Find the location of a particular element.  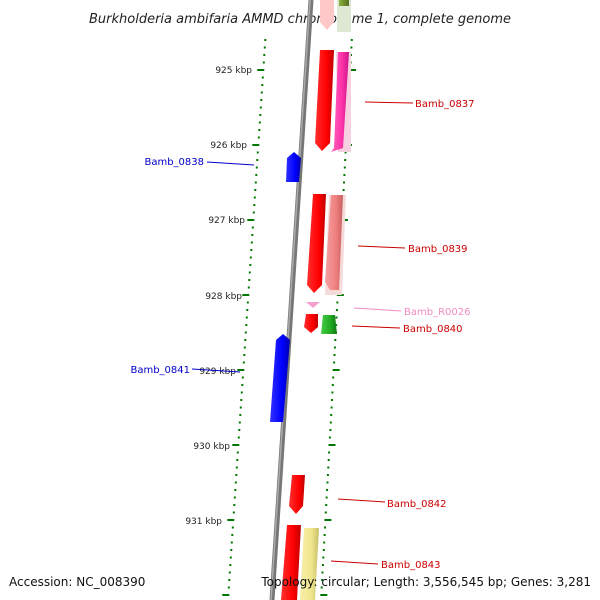

ruler-label: 929 kbp is located at coordinates (217, 372).